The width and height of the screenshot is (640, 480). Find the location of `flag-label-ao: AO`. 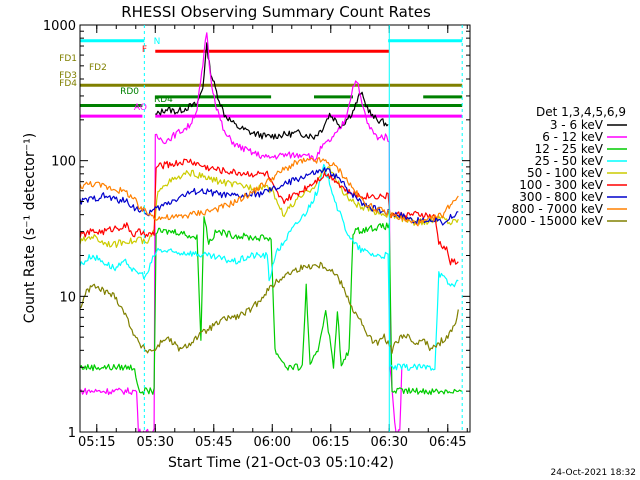

flag-label-ao: AO is located at coordinates (140, 108).